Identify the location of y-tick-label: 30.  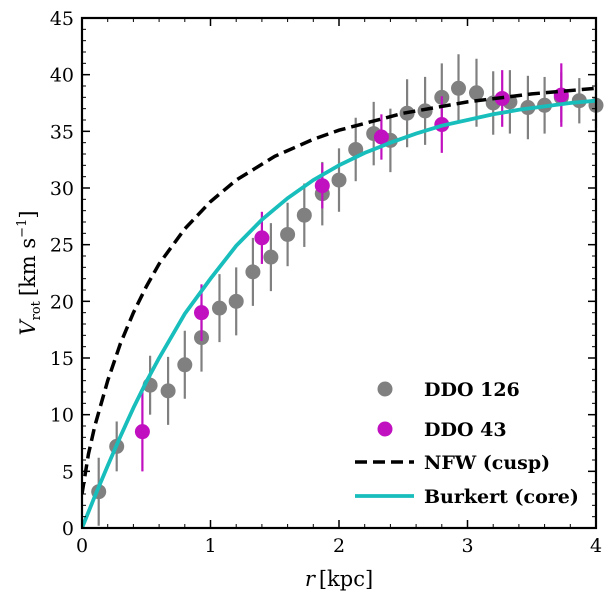
(62, 189).